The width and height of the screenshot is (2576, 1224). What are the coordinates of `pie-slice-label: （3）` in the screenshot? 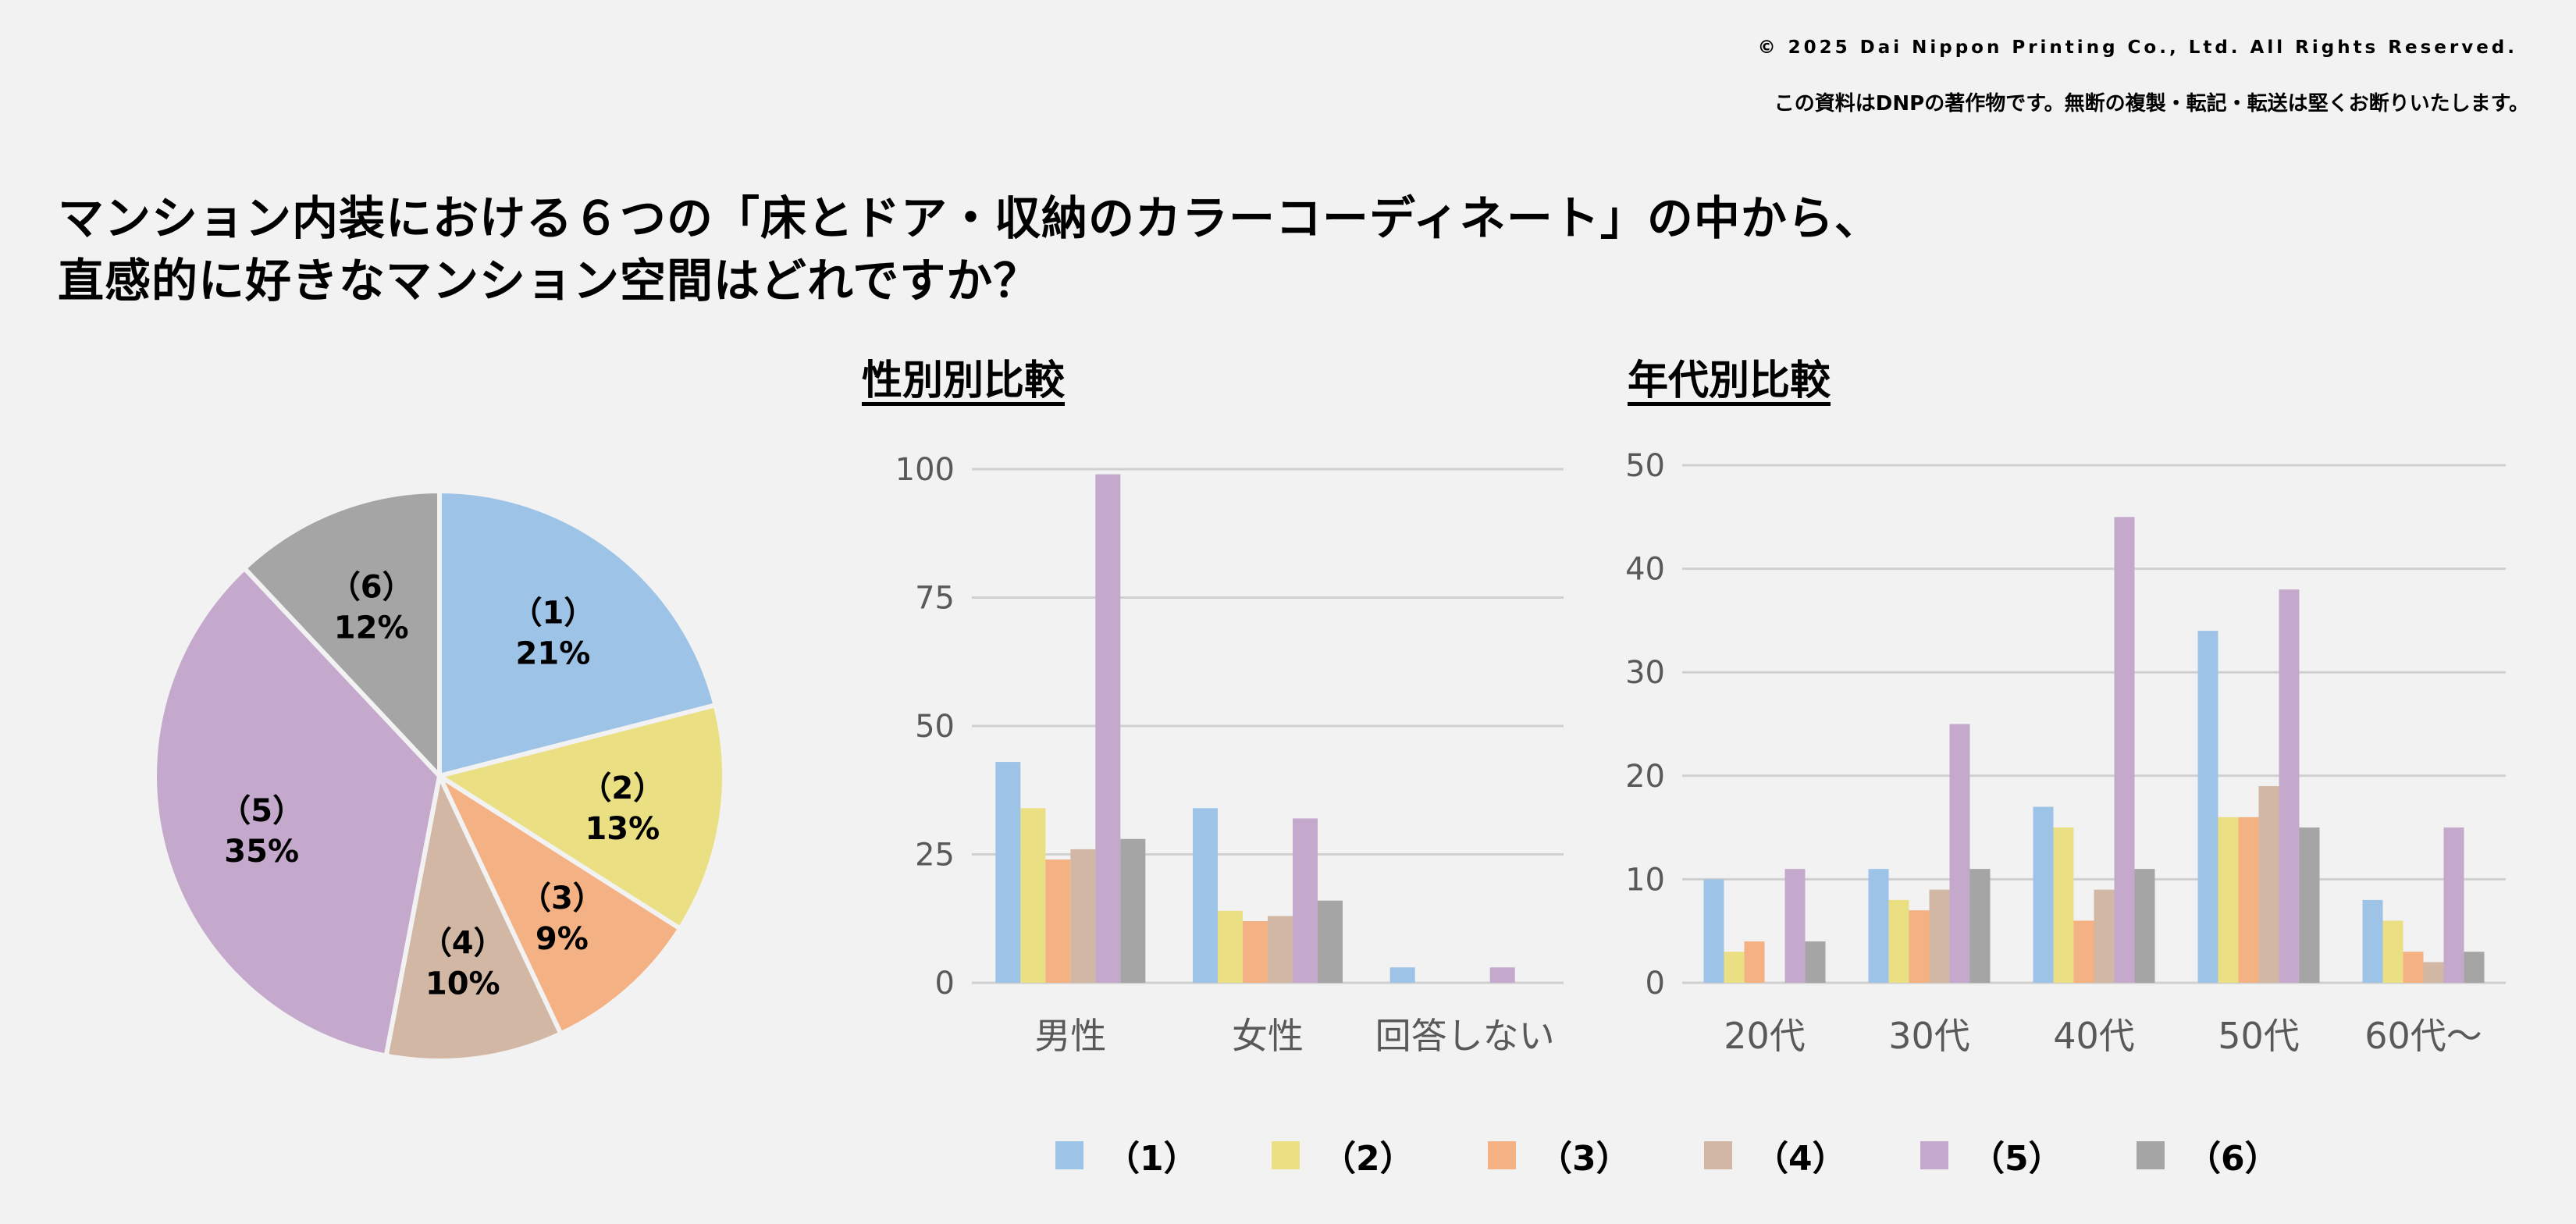 It's located at (562, 898).